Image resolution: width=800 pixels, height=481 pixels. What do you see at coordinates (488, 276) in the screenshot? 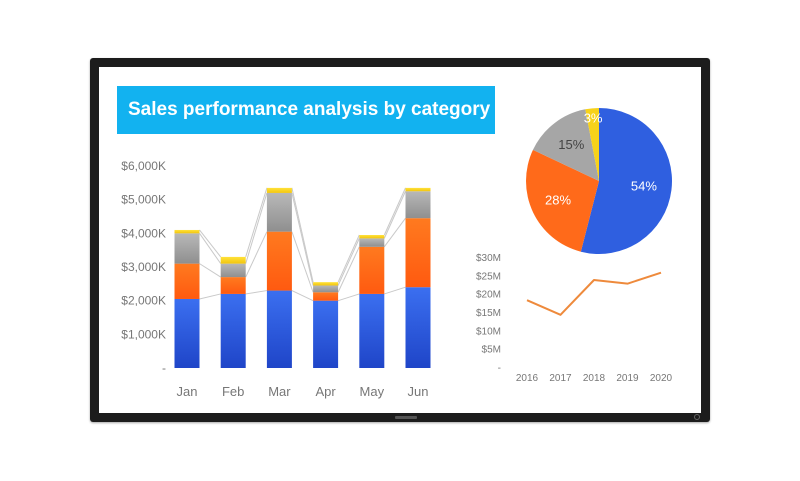
I see `line-y-tick-label: $25M` at bounding box center [488, 276].